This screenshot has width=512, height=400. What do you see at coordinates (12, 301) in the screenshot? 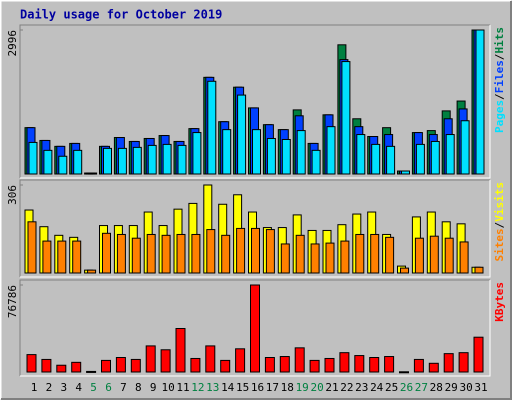
I see `y-tick-label: 76786` at bounding box center [12, 301].